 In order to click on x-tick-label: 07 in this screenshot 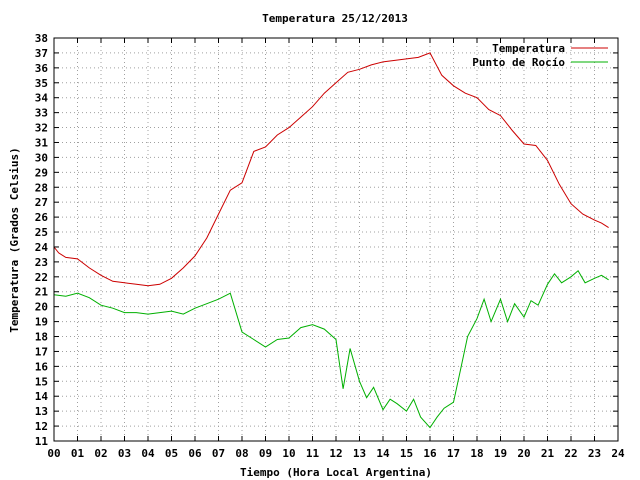, I will do `click(218, 453)`.